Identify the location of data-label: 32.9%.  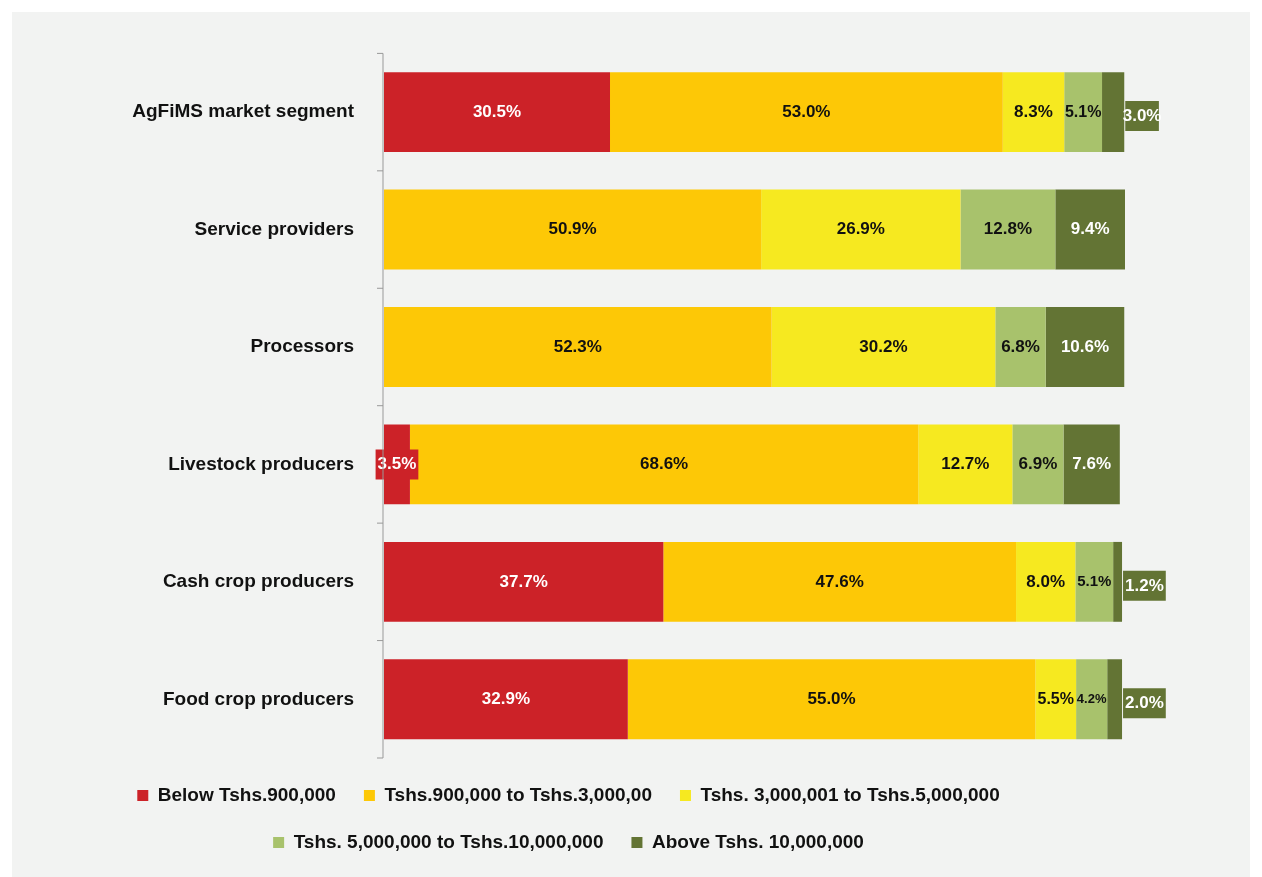
(505, 698).